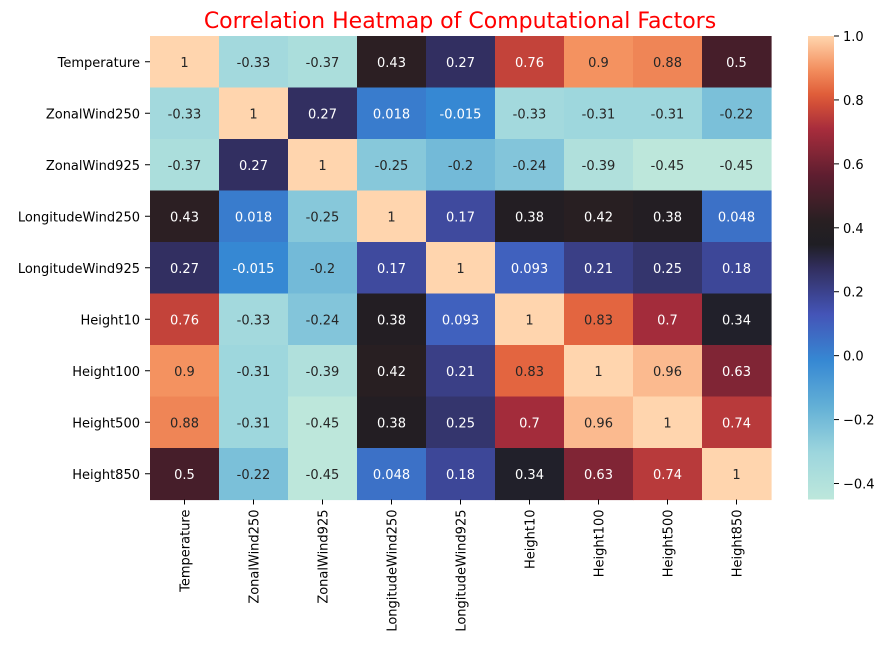  Describe the element at coordinates (669, 544) in the screenshot. I see `column-tick-label: Height500` at that location.